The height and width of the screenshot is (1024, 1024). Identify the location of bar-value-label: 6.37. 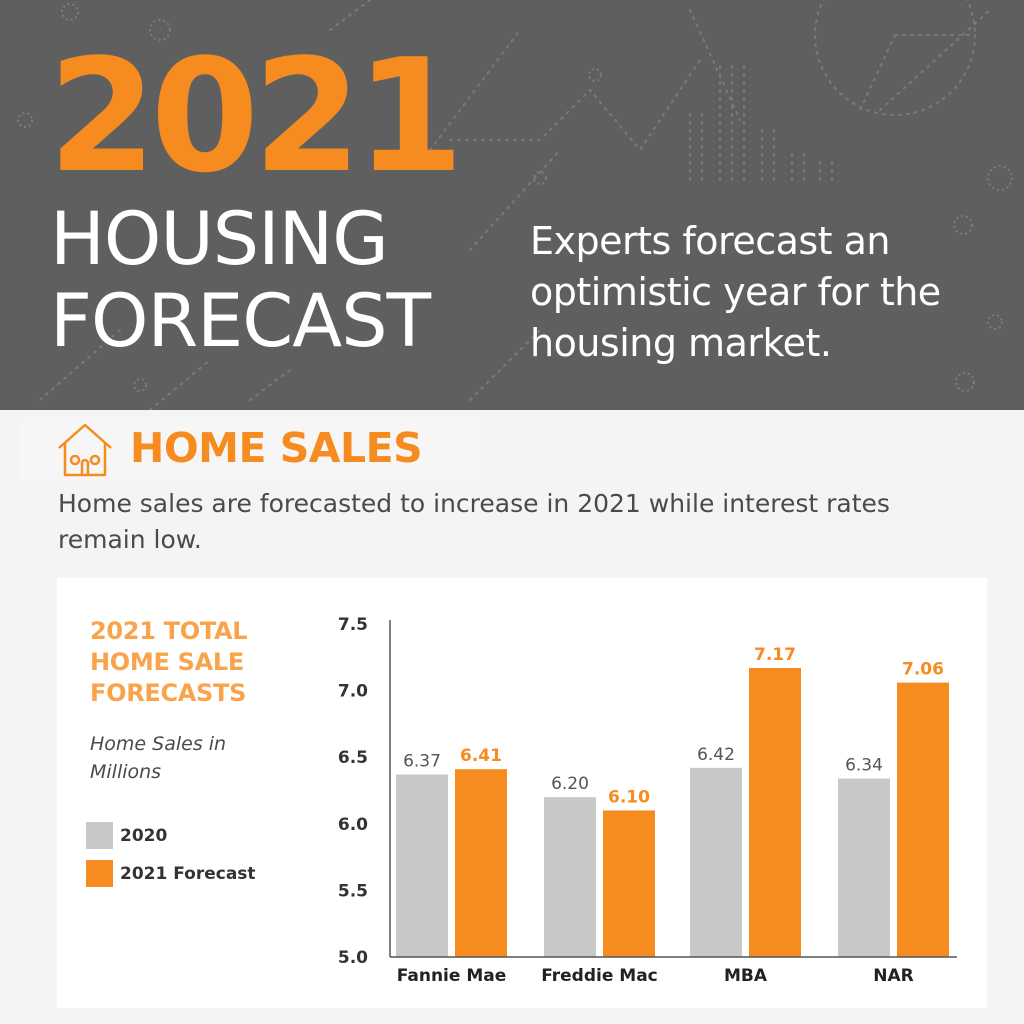
(422, 762).